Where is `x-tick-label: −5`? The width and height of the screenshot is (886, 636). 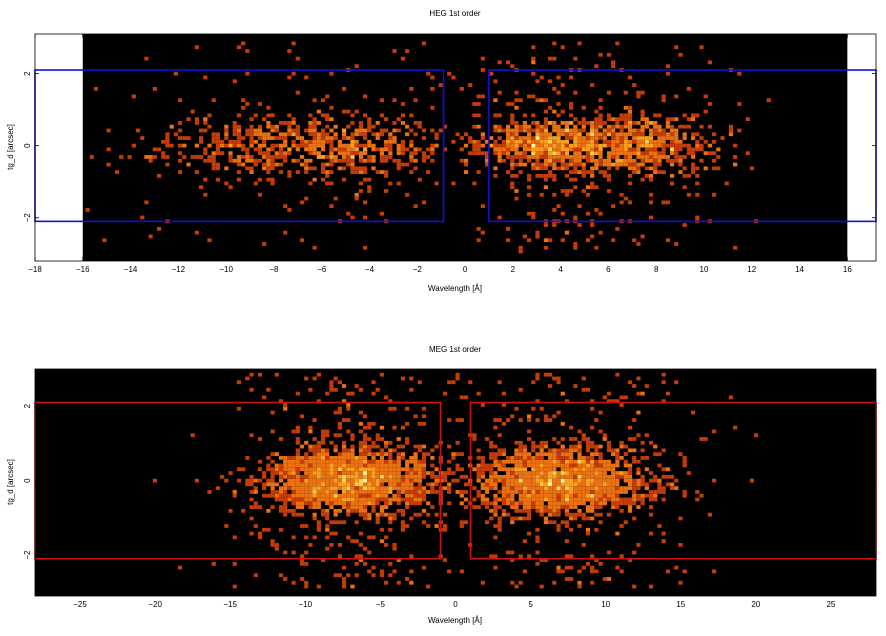
x-tick-label: −5 is located at coordinates (381, 604).